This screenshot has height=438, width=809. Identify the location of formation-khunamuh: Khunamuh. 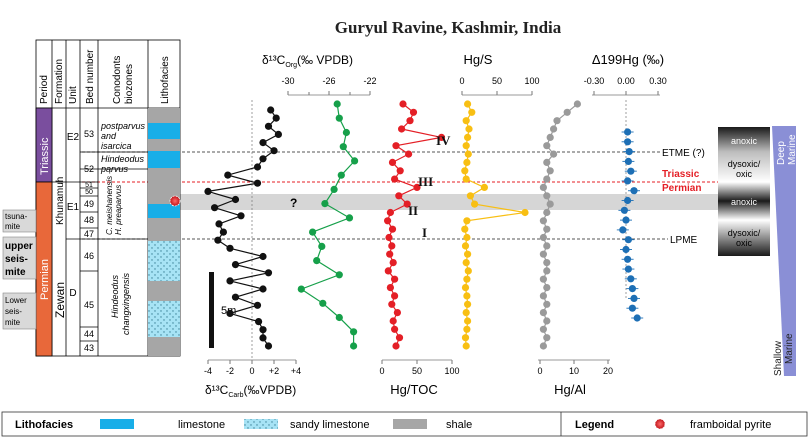
(60, 201).